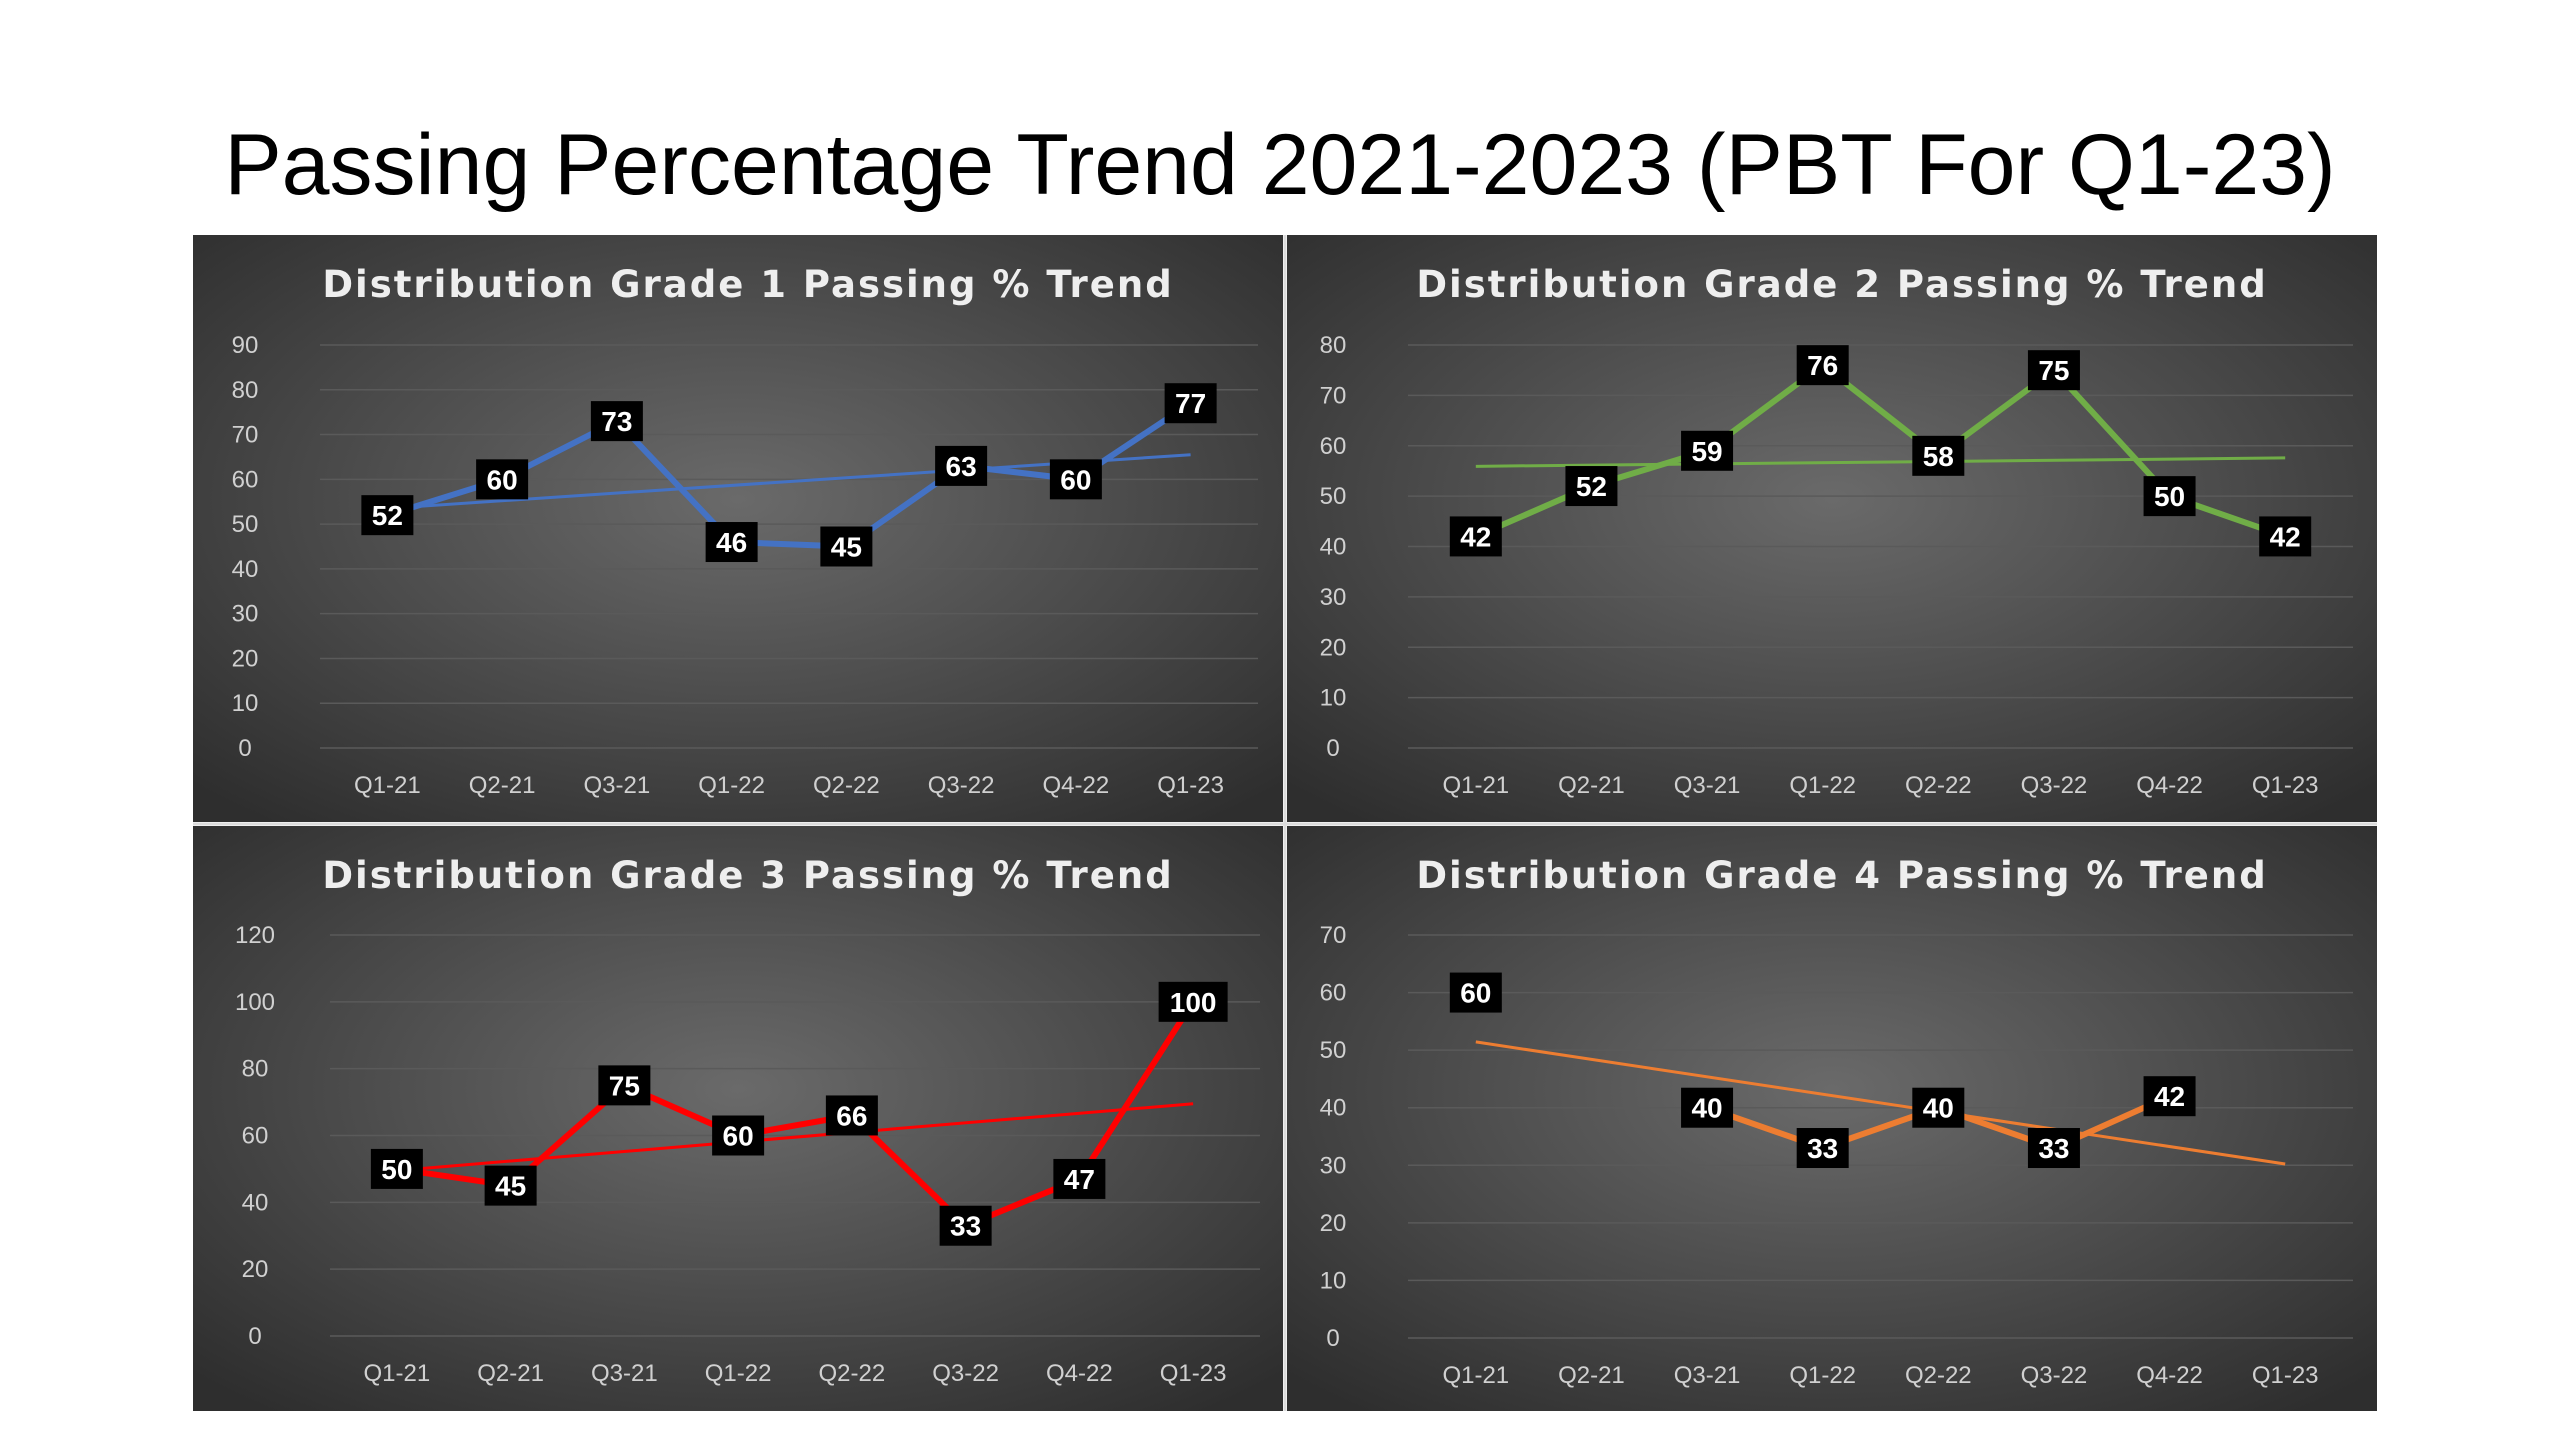 The width and height of the screenshot is (2560, 1440). Describe the element at coordinates (1841, 875) in the screenshot. I see `chart-title: Distribution Grade 4 Passing % Trend` at that location.